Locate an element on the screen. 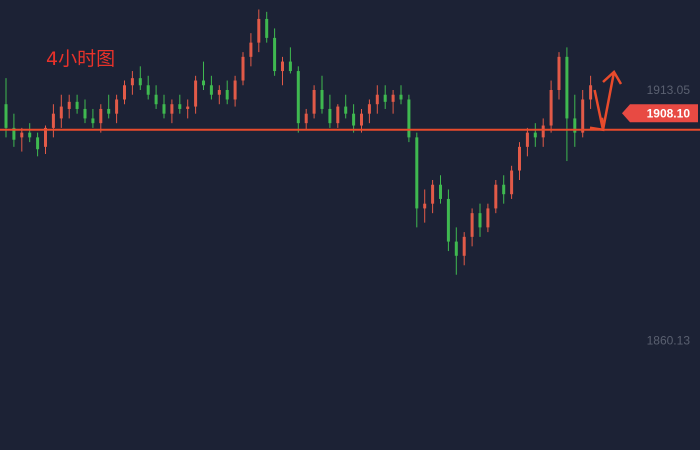  chart-title: 4小时图 is located at coordinates (81, 59).